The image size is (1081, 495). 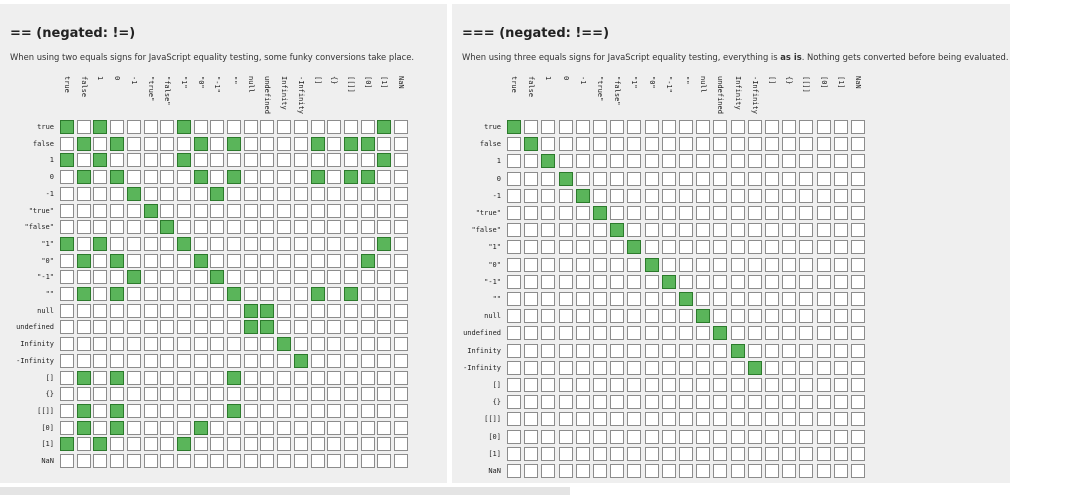 I want to click on strict-row-label: Infinity, so click(x=484, y=350).